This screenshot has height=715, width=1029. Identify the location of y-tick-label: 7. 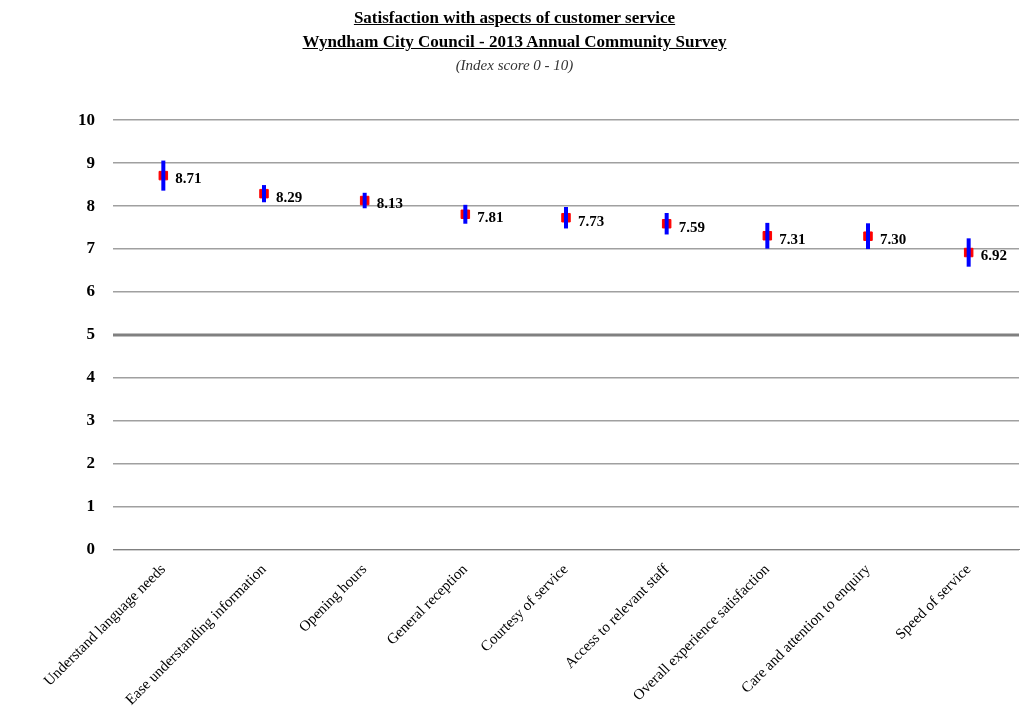
(91, 248).